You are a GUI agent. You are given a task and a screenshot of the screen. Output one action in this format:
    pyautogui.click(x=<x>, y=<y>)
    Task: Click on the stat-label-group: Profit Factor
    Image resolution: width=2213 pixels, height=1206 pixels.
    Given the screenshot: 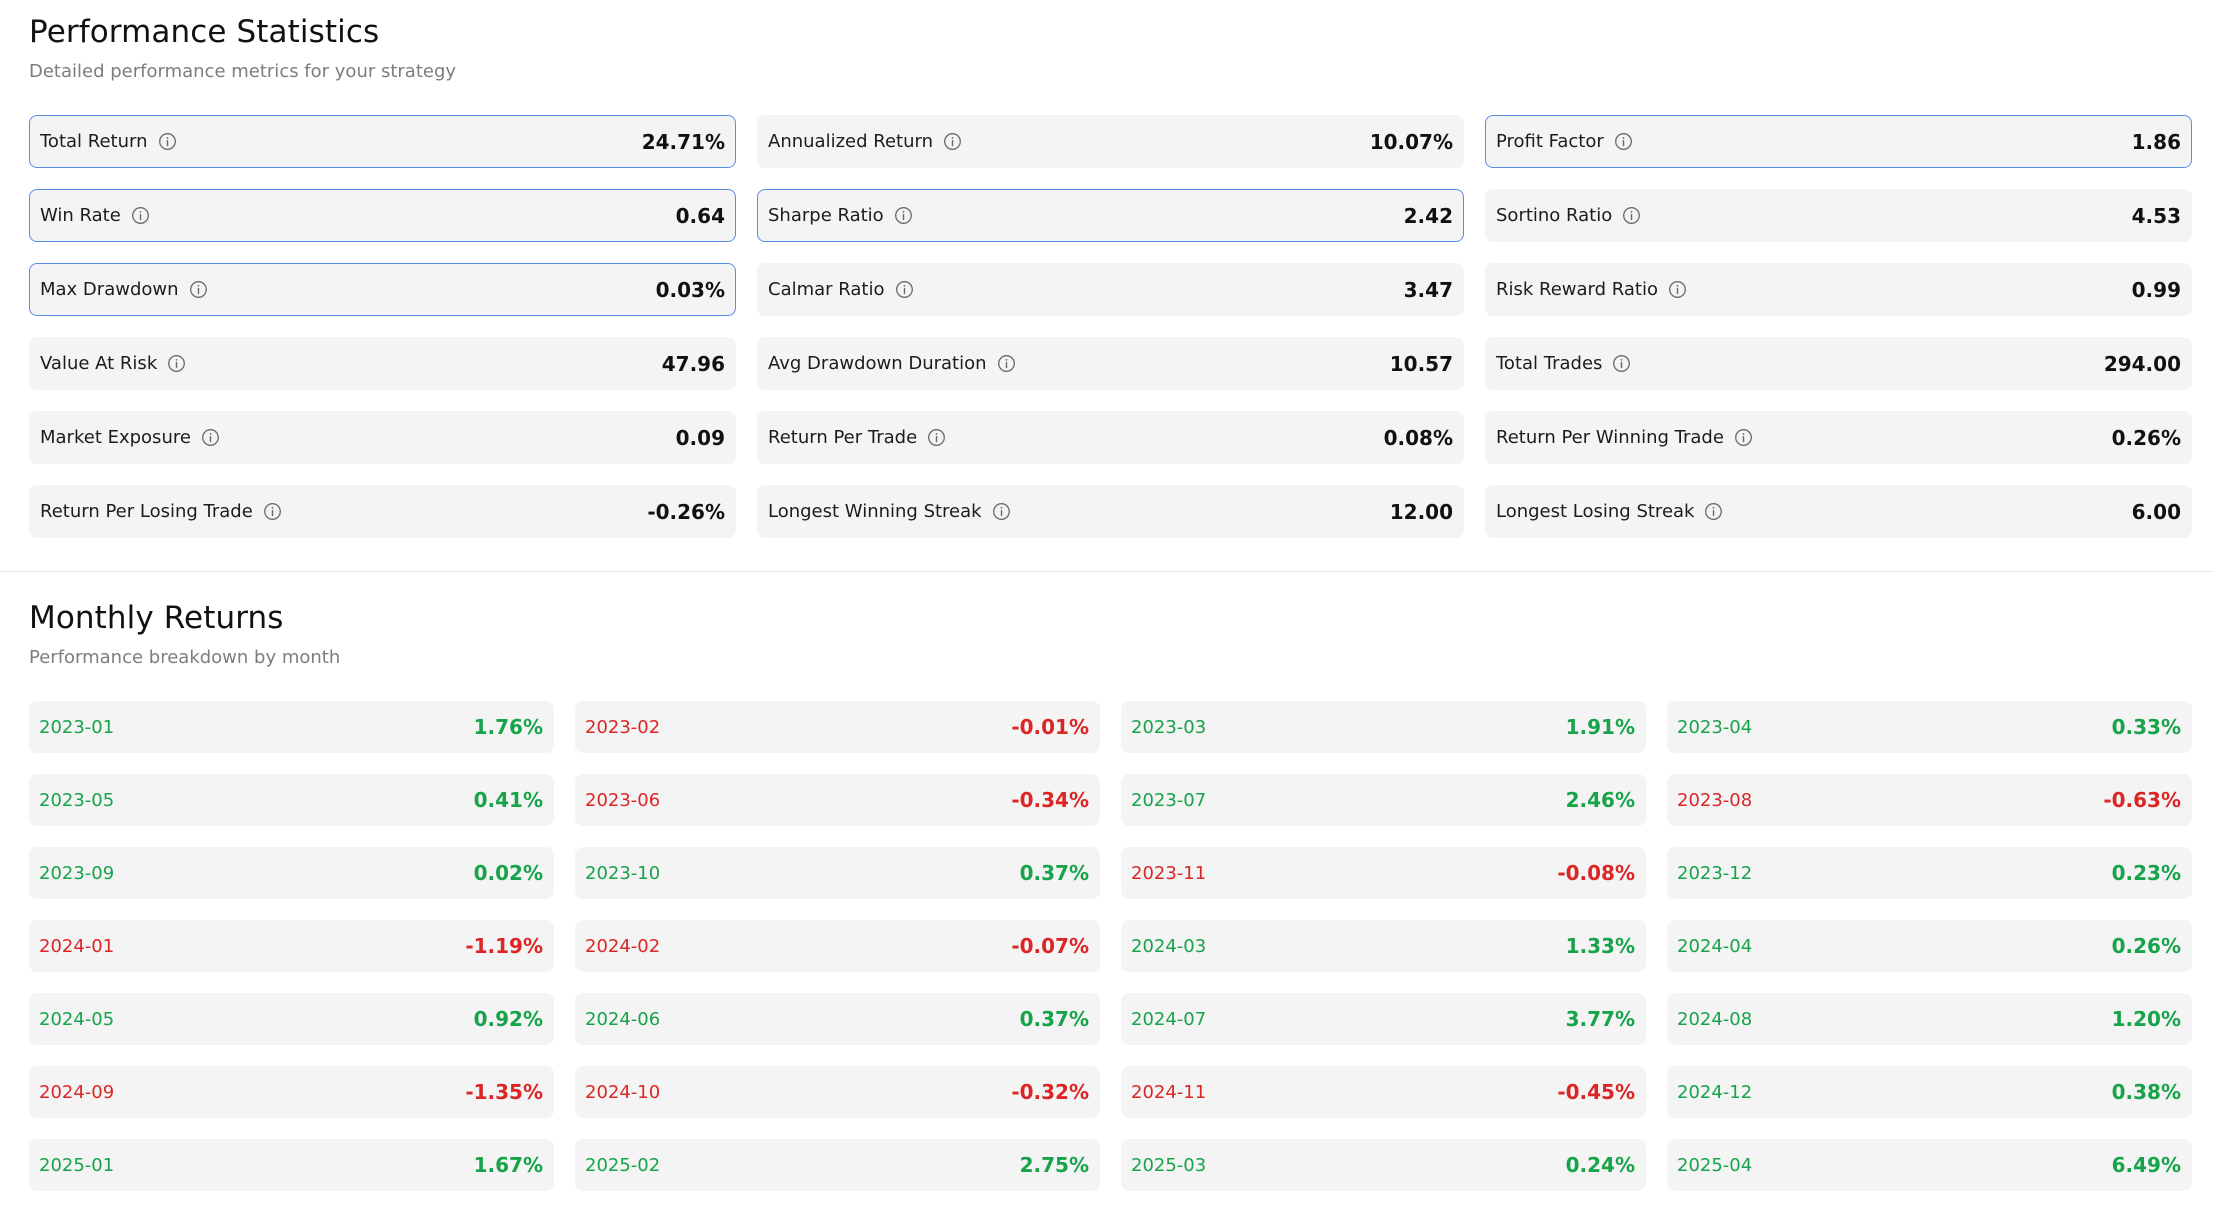 What is the action you would take?
    pyautogui.click(x=1564, y=141)
    